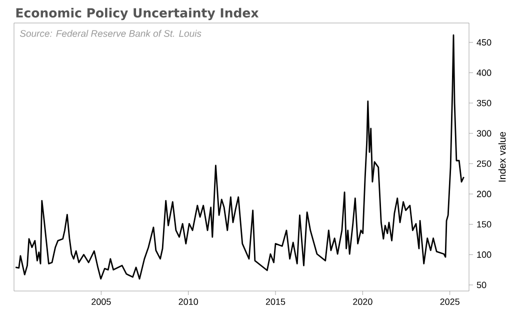 This screenshot has height=325, width=510. I want to click on y-tick-label: 300, so click(484, 133).